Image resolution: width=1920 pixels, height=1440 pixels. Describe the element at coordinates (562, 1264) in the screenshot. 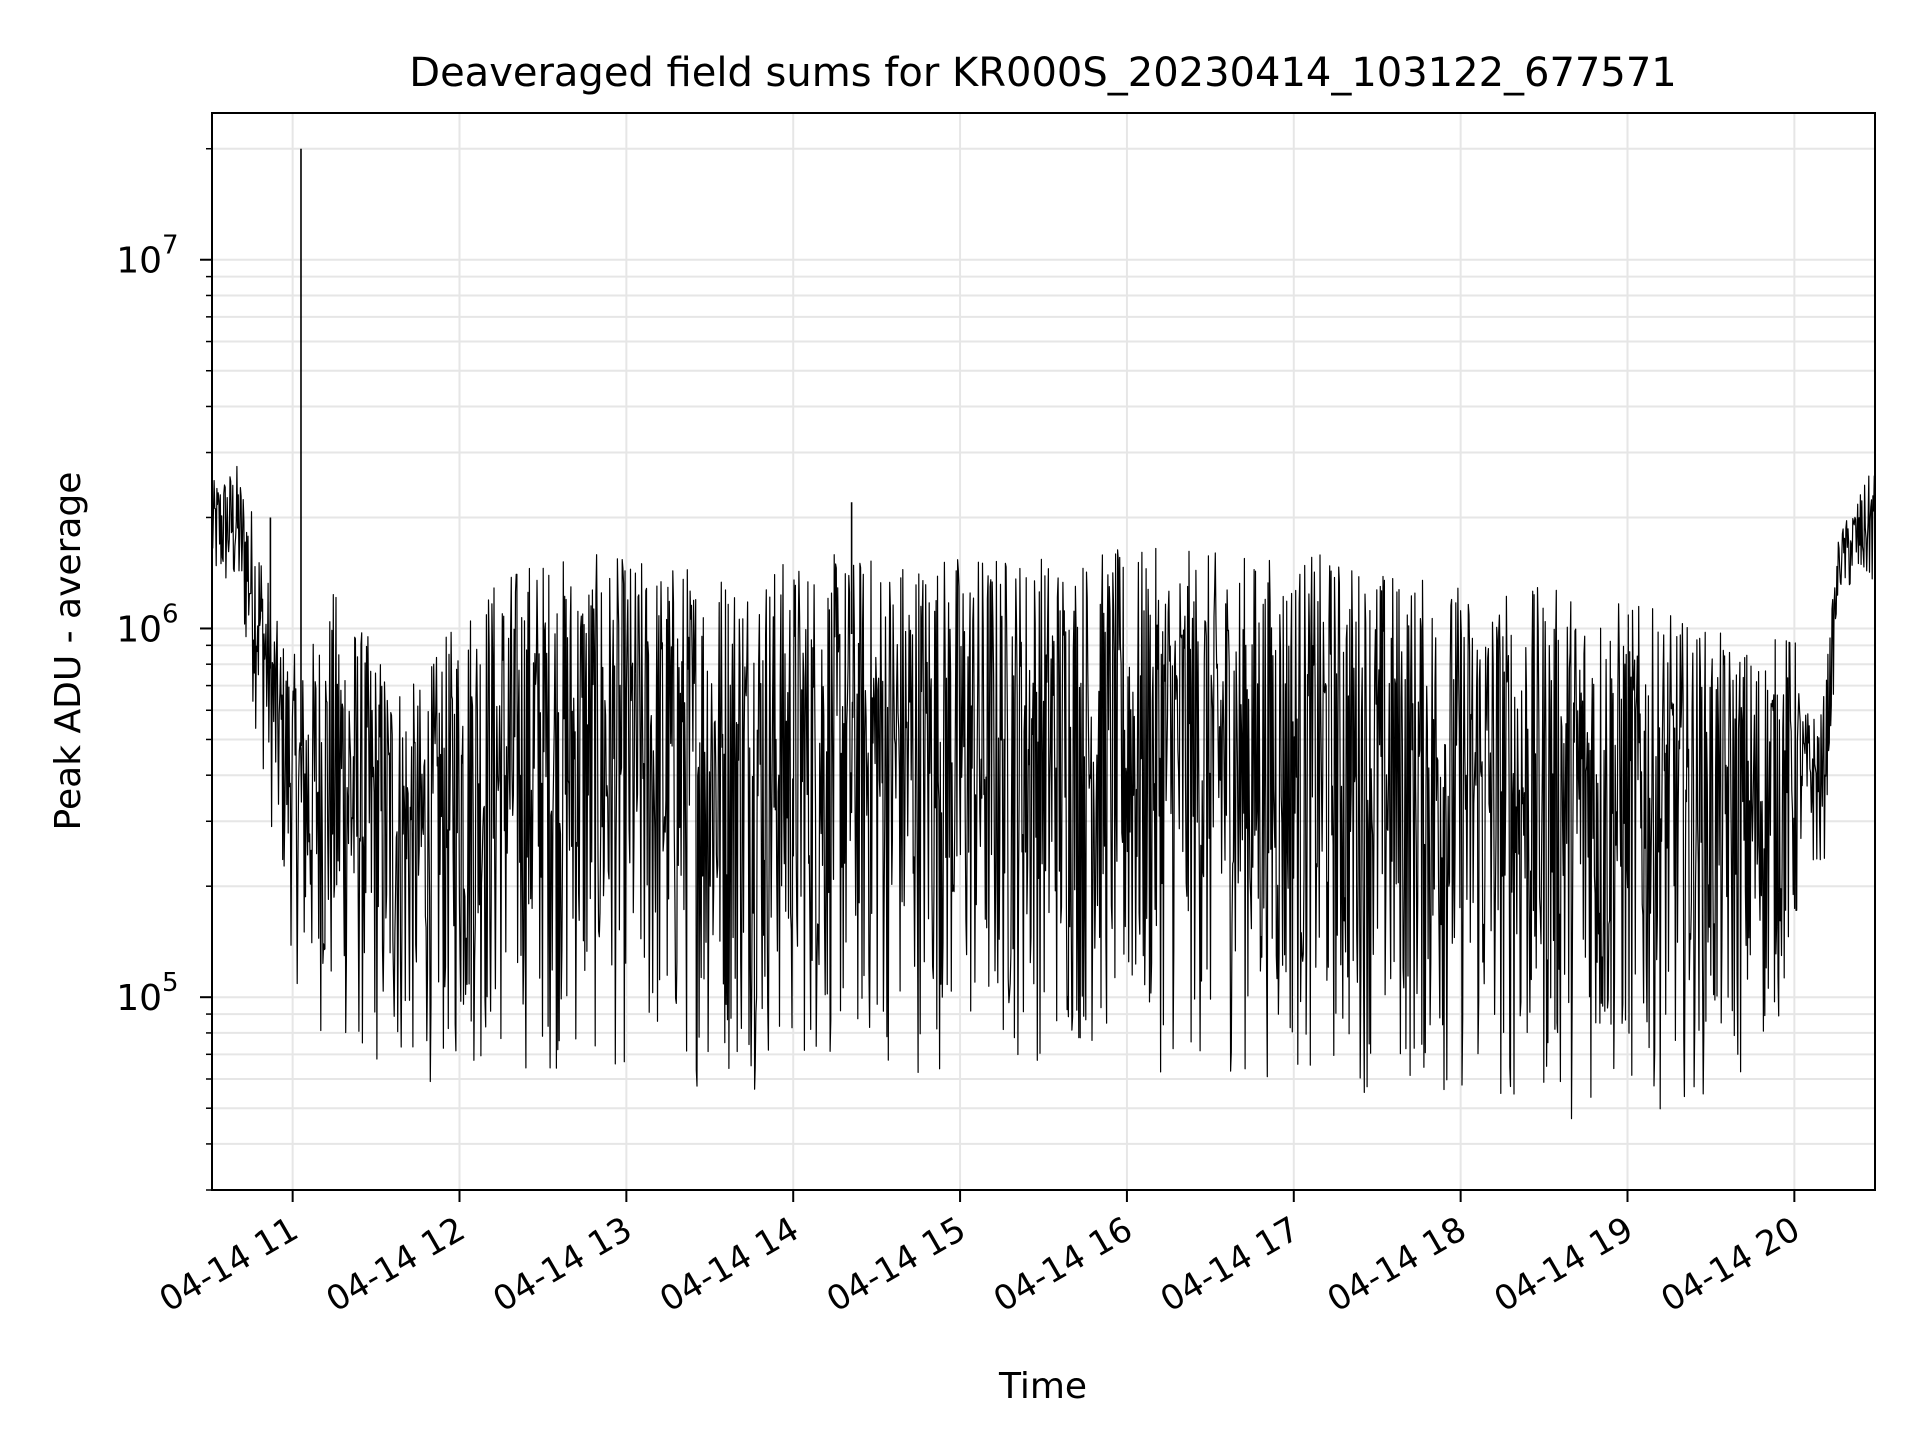

I see `x-tick-label: 04-14 13` at that location.